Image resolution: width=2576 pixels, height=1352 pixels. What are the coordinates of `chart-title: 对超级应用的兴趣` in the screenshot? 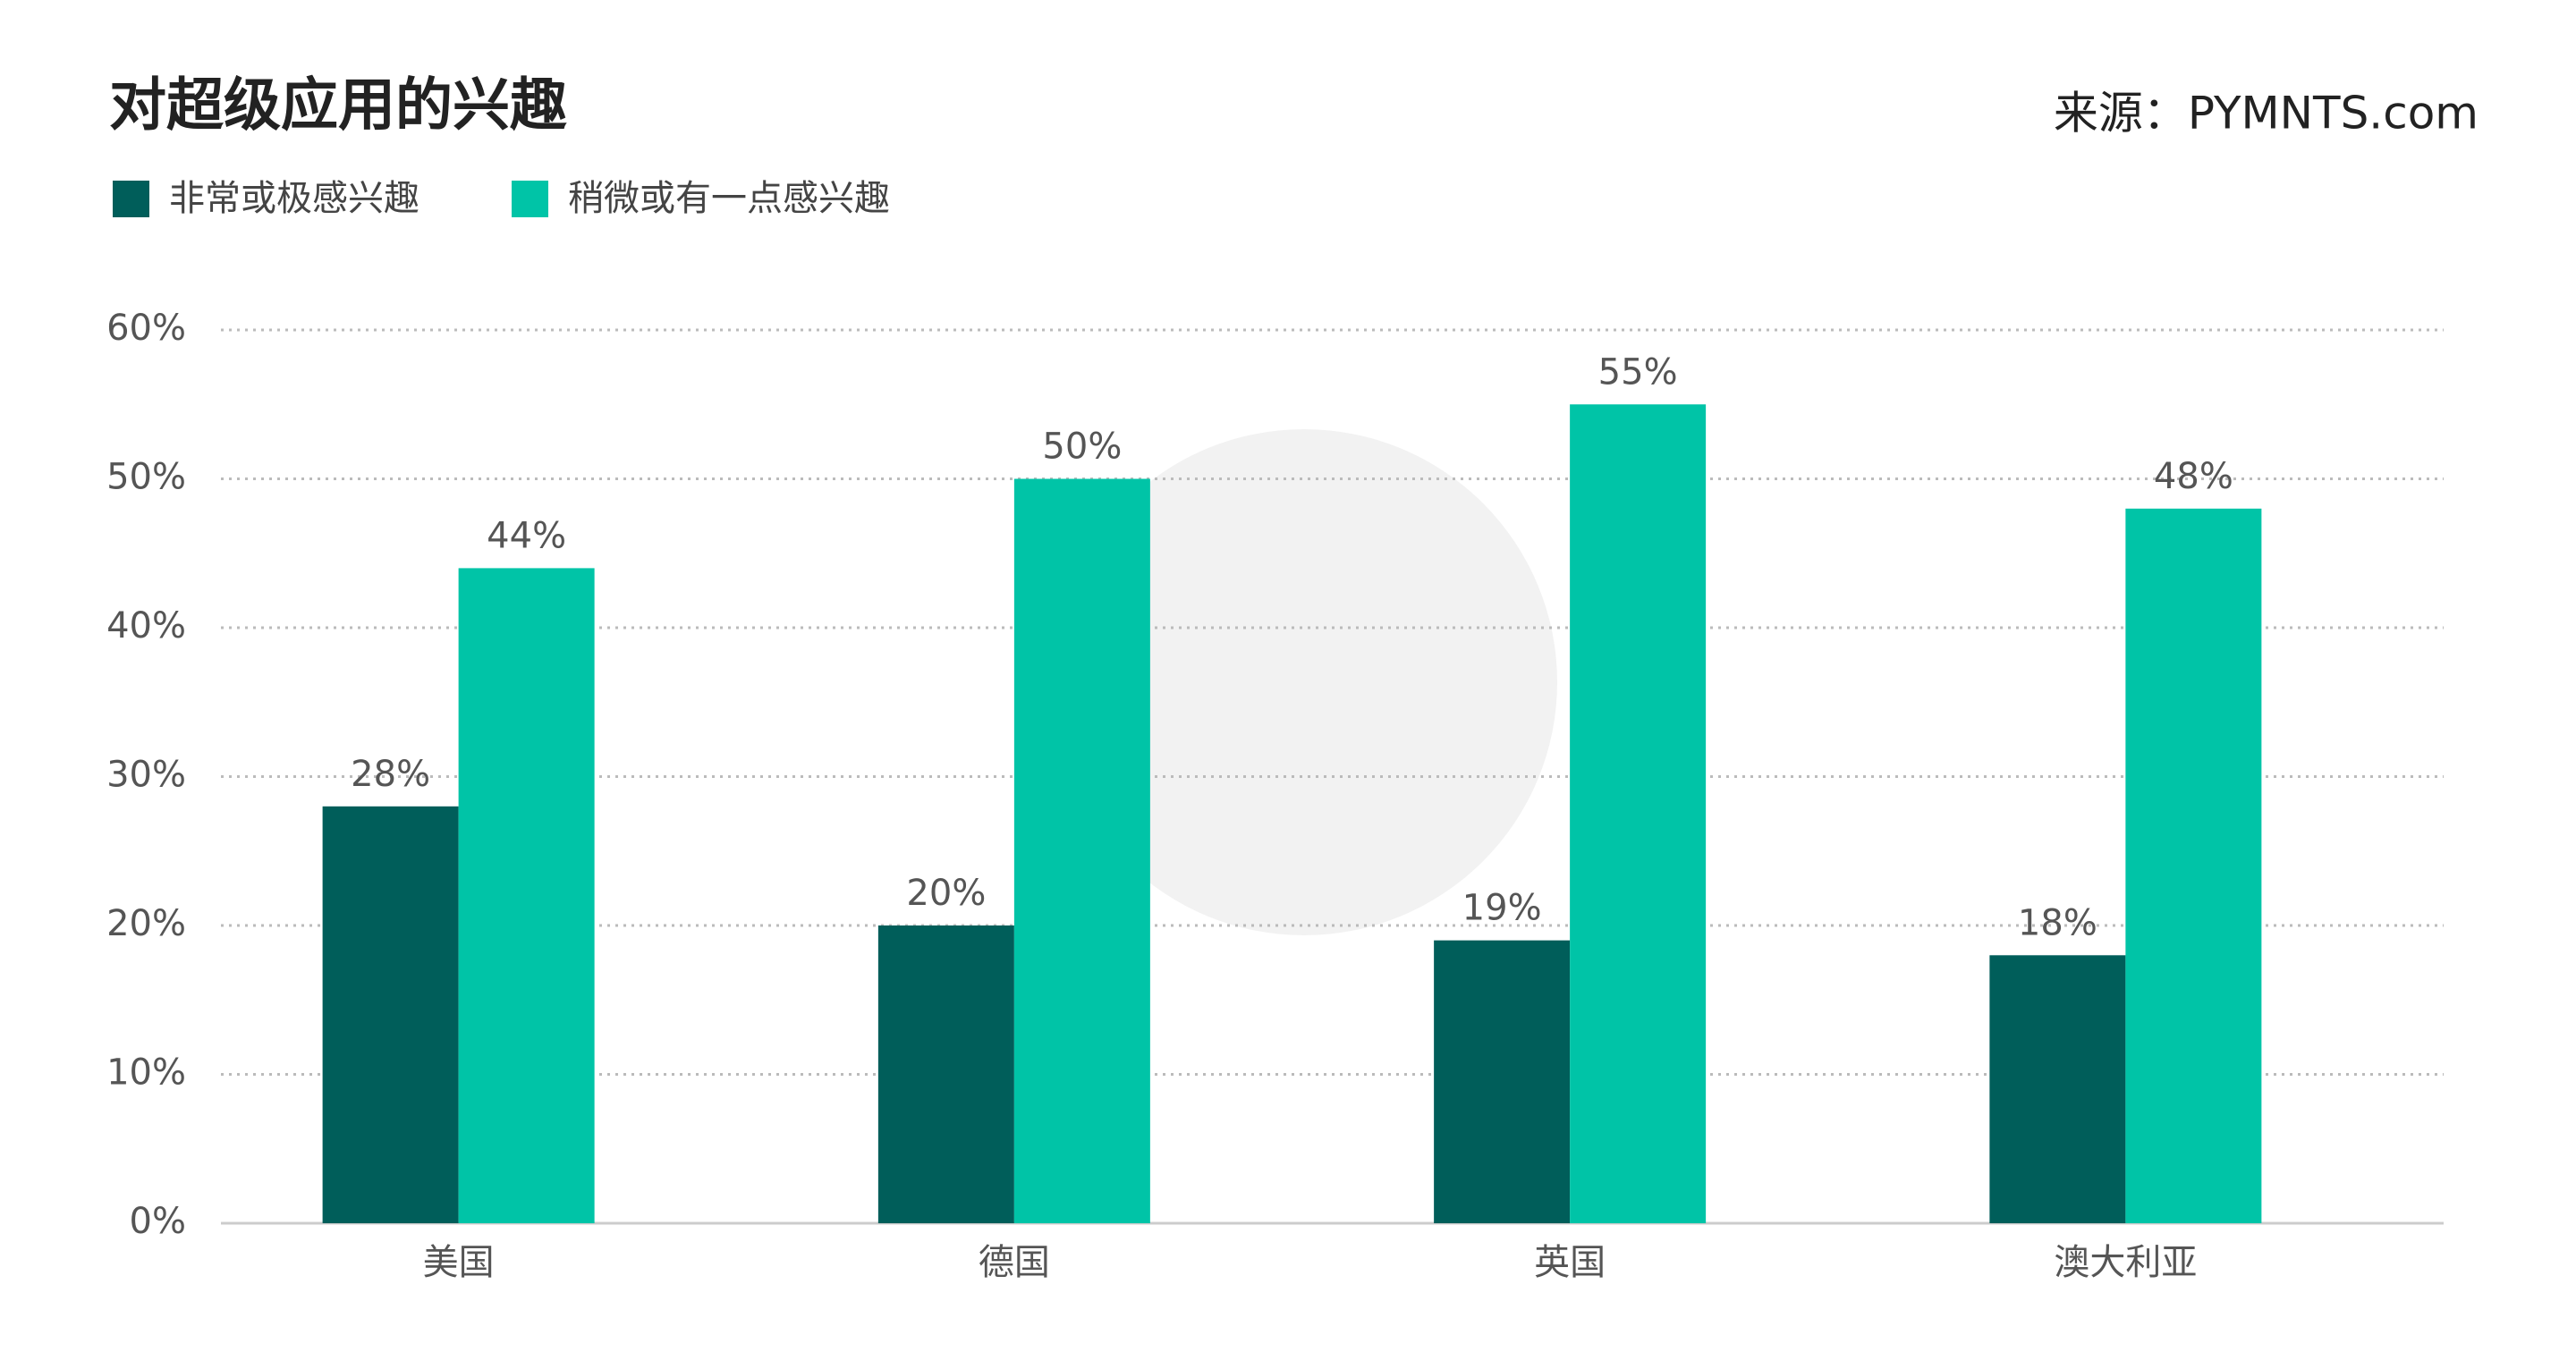 It's located at (338, 106).